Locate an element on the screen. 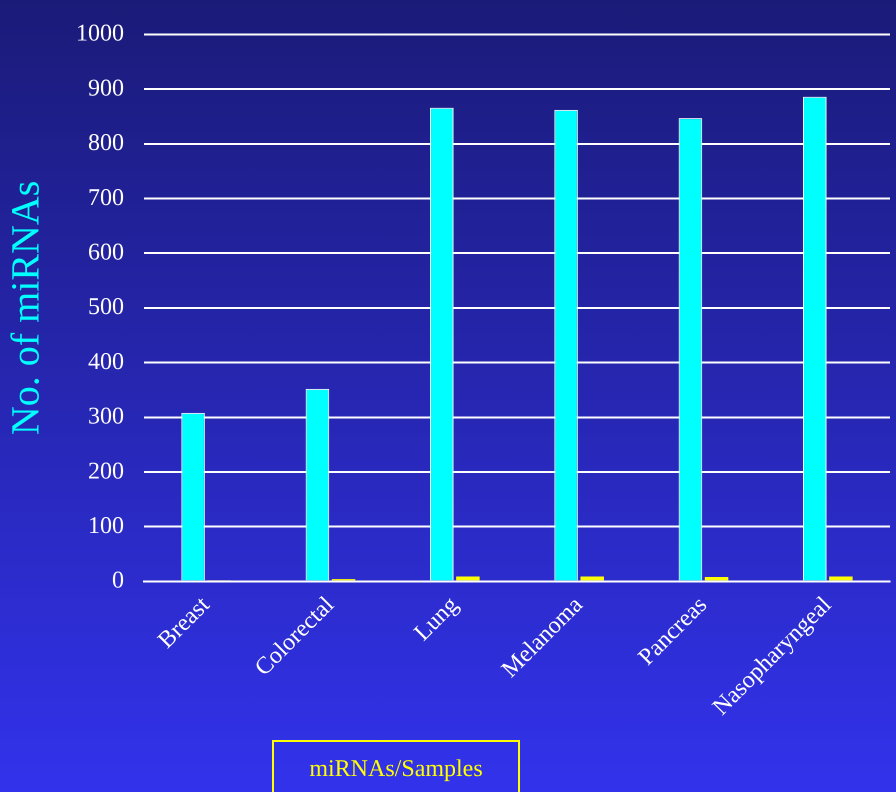 The height and width of the screenshot is (792, 896). y-tick-label: 100 is located at coordinates (106, 525).